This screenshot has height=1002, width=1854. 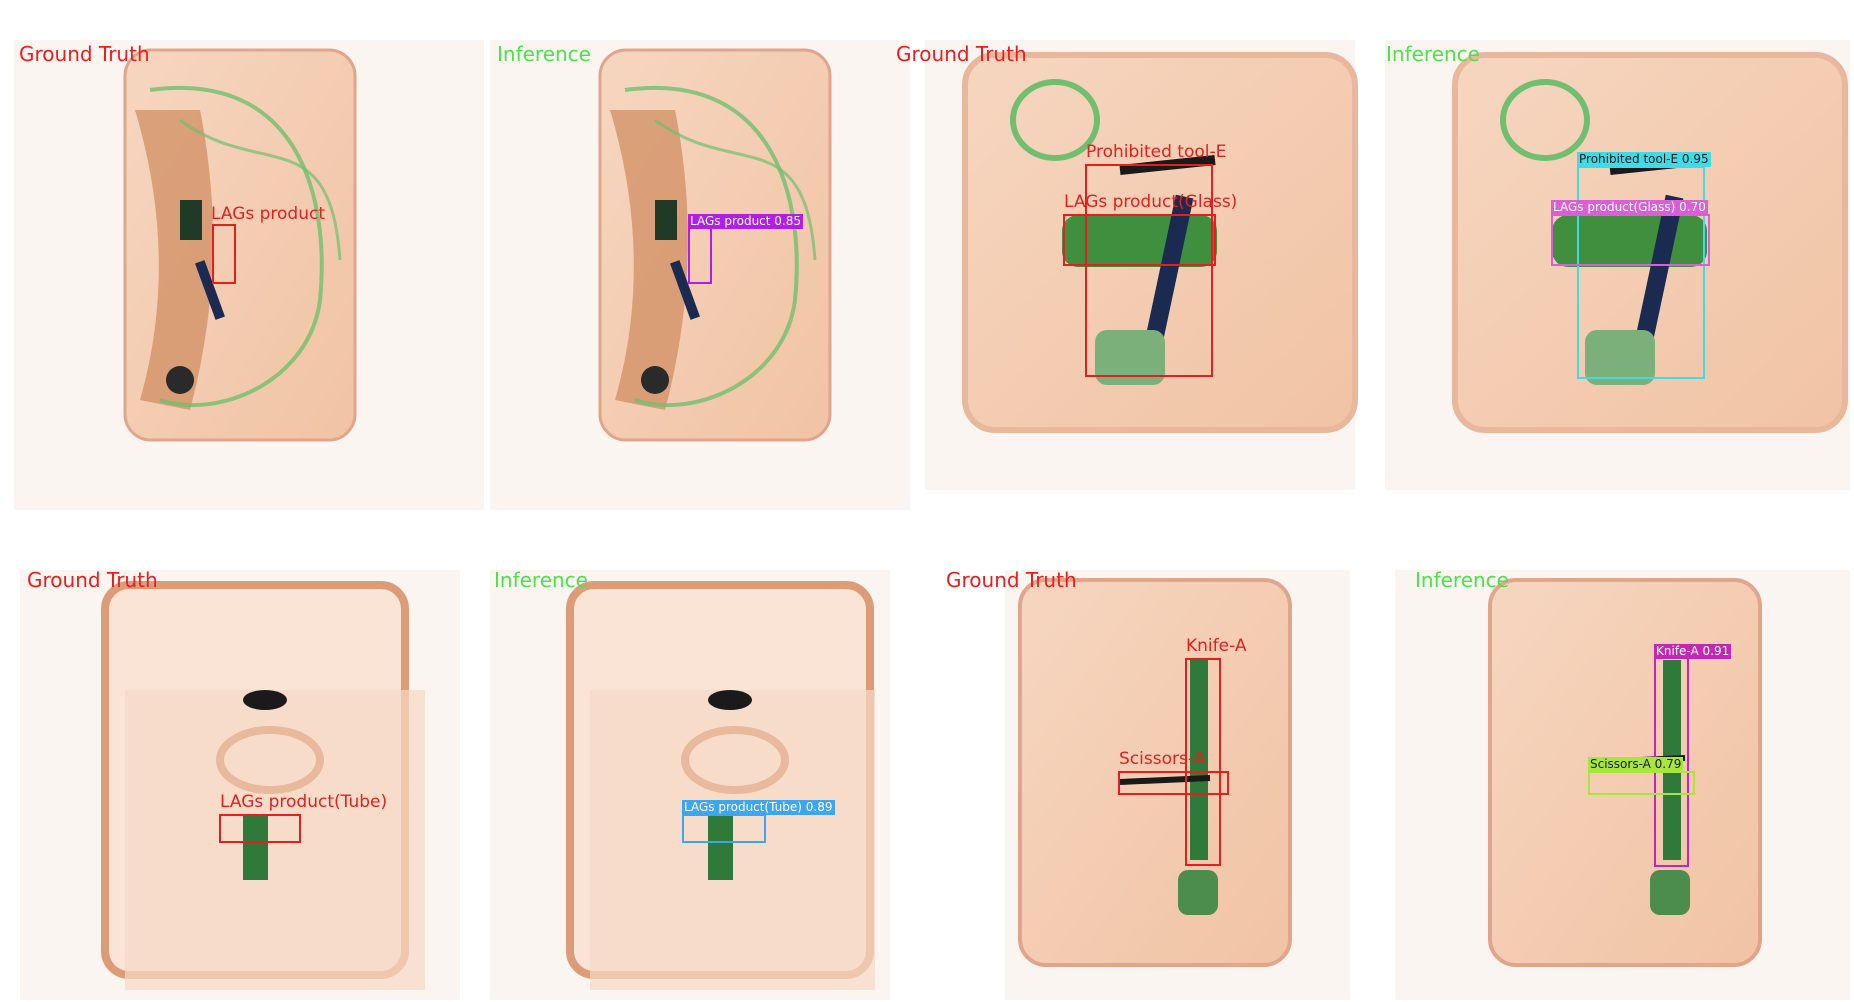 I want to click on gt-label-lags-product-glass: LAGs product(Glass), so click(x=1151, y=202).